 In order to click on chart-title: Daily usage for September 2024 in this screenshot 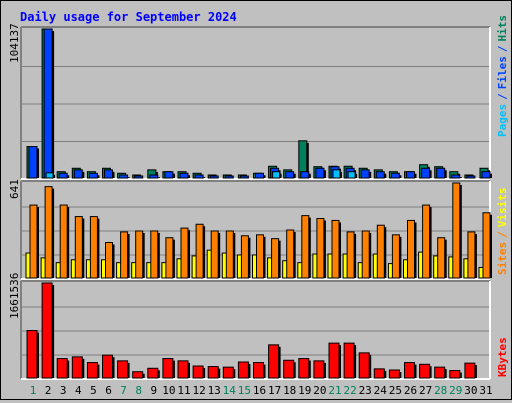, I will do `click(128, 17)`.